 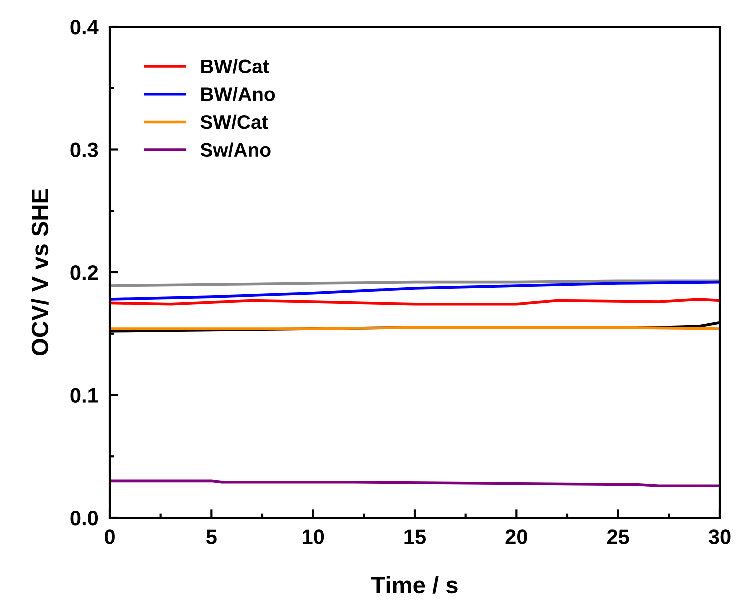 What do you see at coordinates (239, 94) in the screenshot?
I see `legend-label: BW/Ano` at bounding box center [239, 94].